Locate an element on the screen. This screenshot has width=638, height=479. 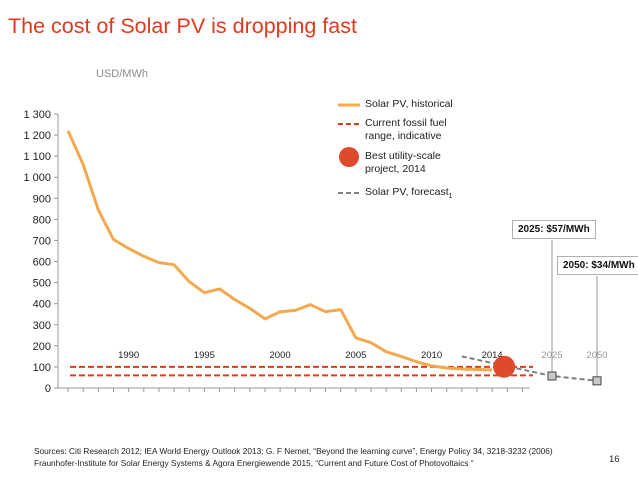
legend-best-label-2: project, 2014 is located at coordinates (395, 169).